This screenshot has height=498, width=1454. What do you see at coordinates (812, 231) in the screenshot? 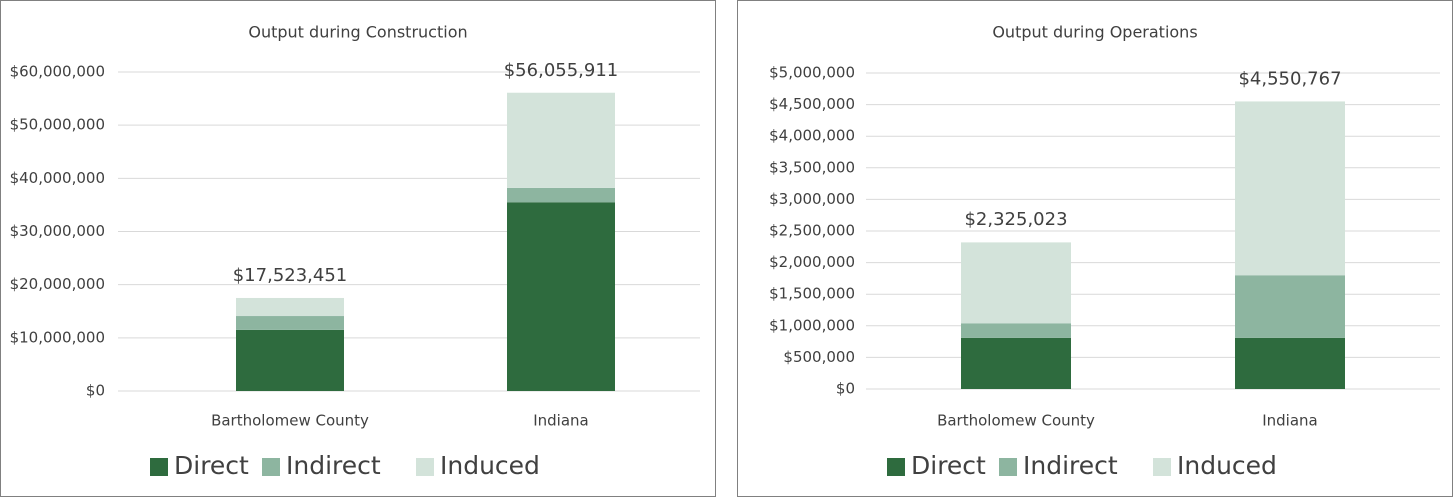
I see `y-tick-label: $2,500,000` at bounding box center [812, 231].